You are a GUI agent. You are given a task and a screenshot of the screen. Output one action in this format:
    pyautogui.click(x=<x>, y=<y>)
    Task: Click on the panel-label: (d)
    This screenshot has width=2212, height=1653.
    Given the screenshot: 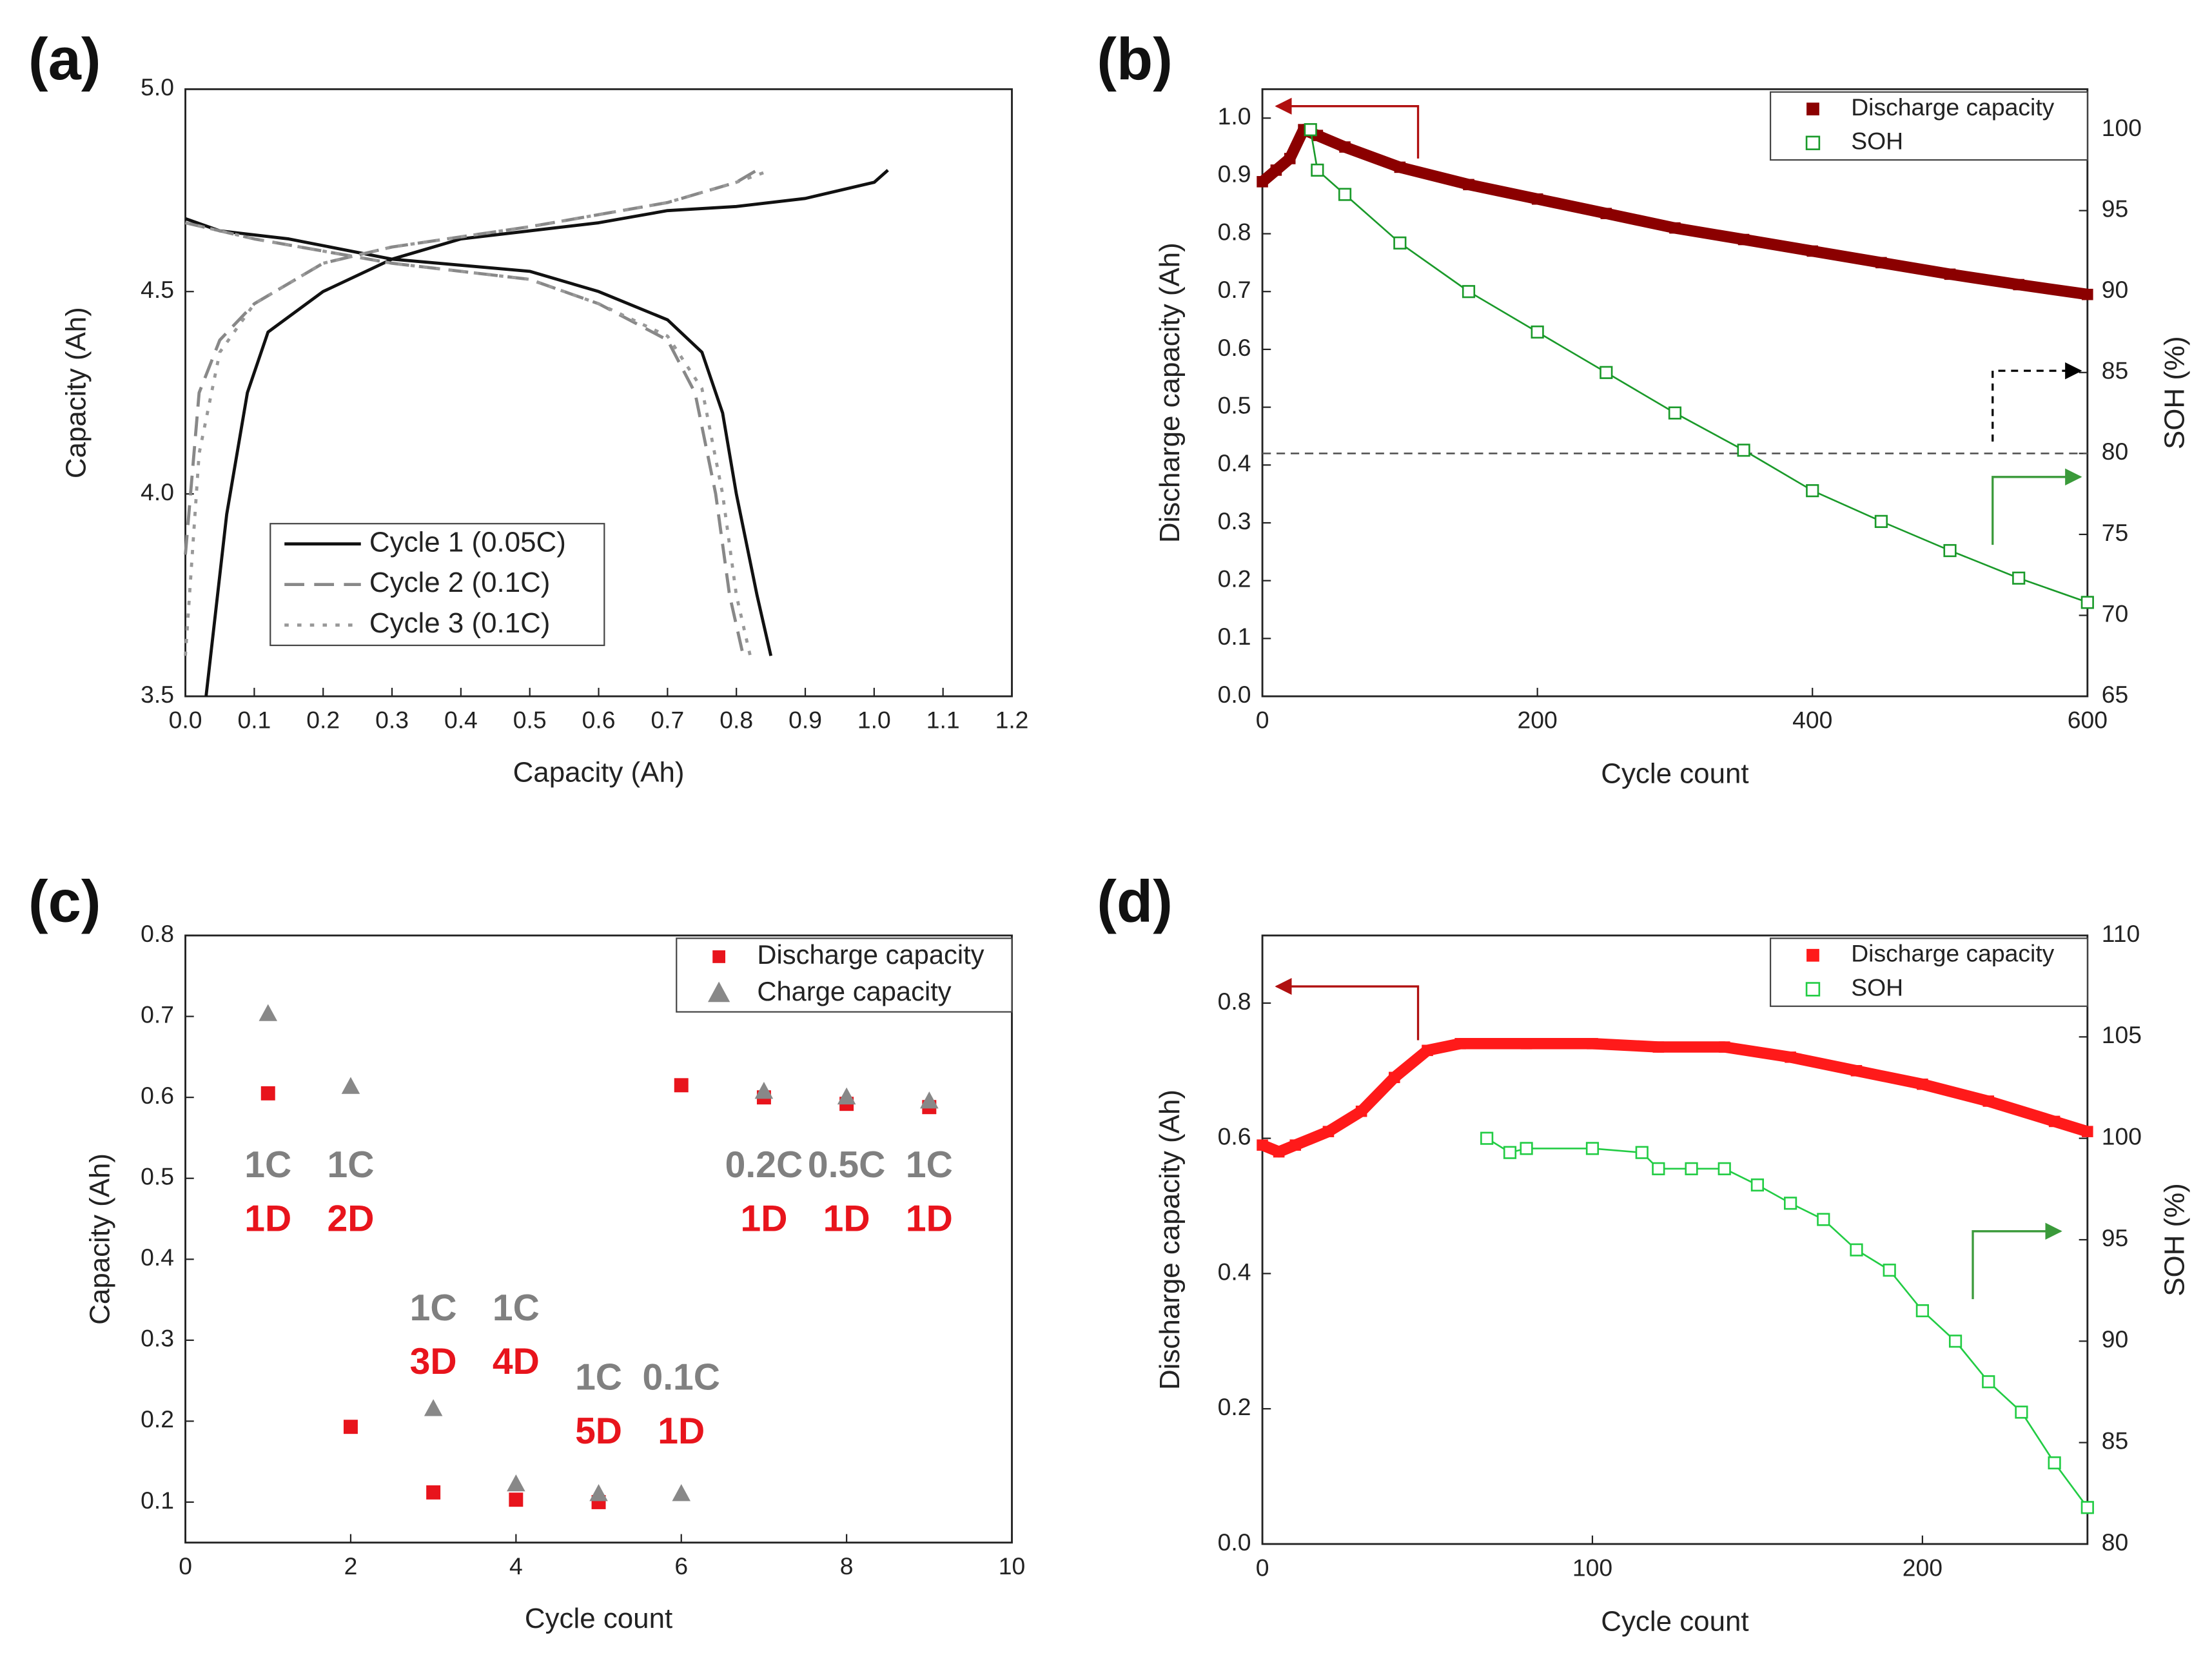 What is the action you would take?
    pyautogui.click(x=1135, y=901)
    